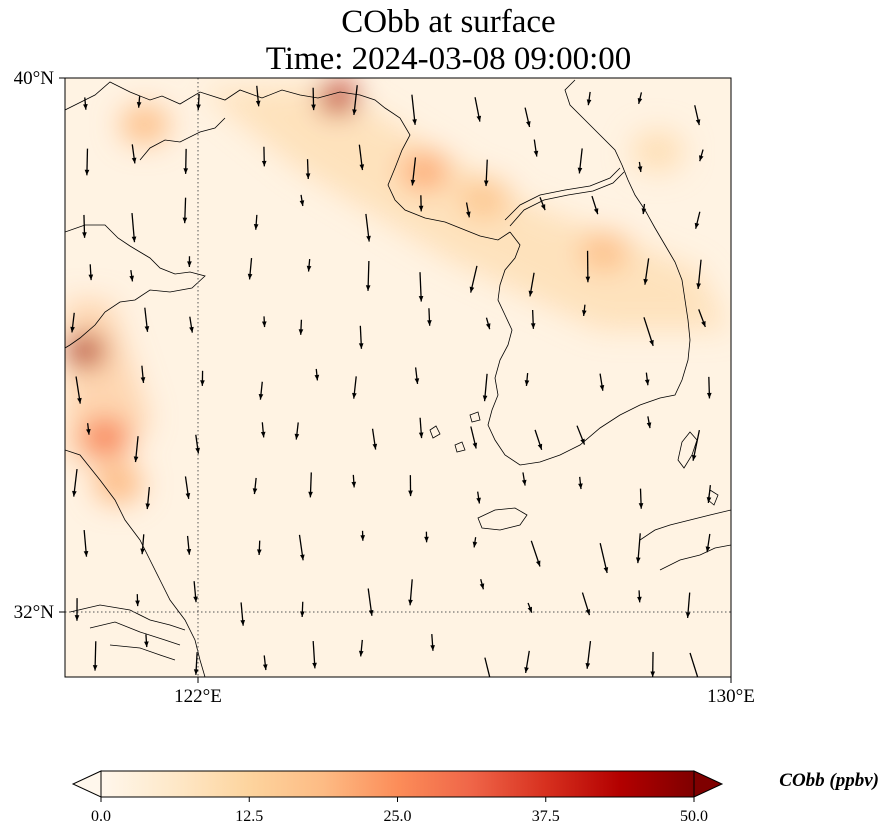  I want to click on colorbar: 0.0 12.5 25.0 37.5 50.0, so click(397, 797).